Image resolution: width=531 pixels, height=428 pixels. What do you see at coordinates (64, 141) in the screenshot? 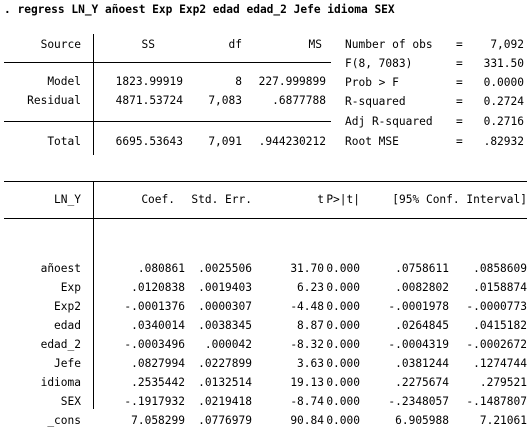
I see `anova-total-source: Total` at bounding box center [64, 141].